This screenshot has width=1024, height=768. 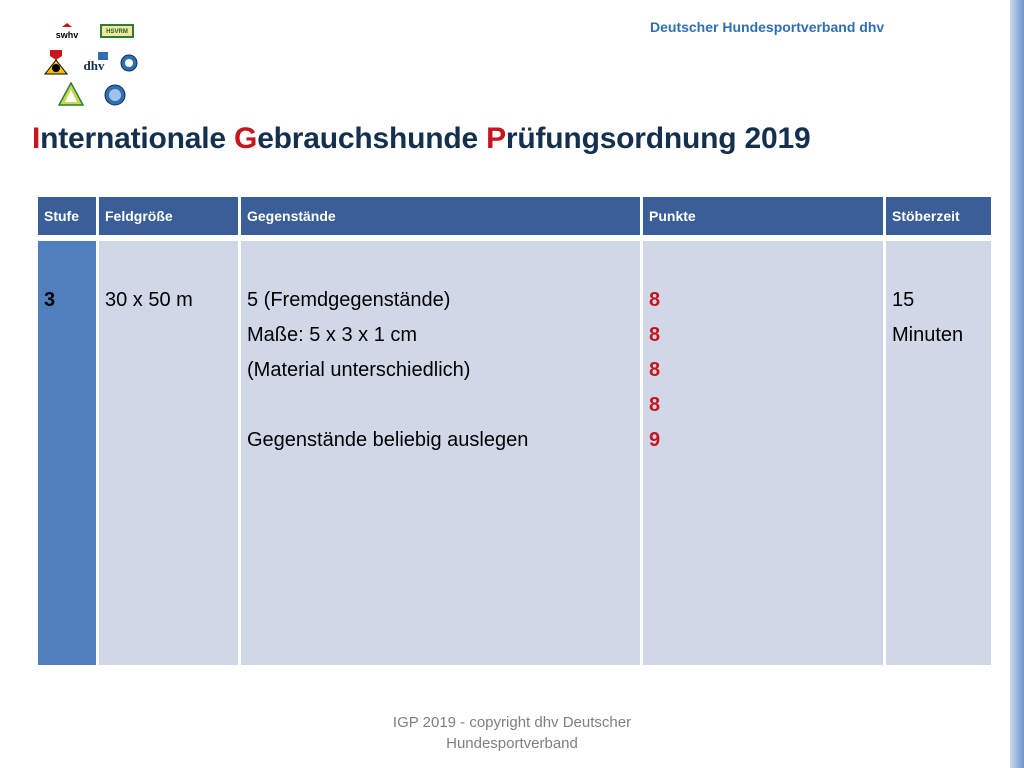 What do you see at coordinates (67, 453) in the screenshot?
I see `cell-stufe: 3` at bounding box center [67, 453].